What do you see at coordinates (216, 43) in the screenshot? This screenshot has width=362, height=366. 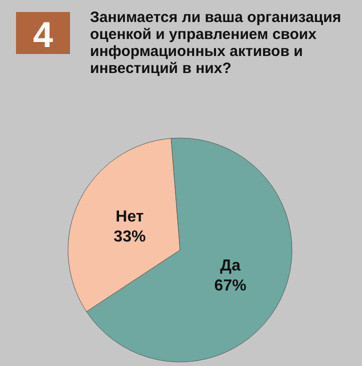 I see `chart-title: Занимается ли ваша организация оценкой и управлением своих информационных активов и инвестиций в них?` at bounding box center [216, 43].